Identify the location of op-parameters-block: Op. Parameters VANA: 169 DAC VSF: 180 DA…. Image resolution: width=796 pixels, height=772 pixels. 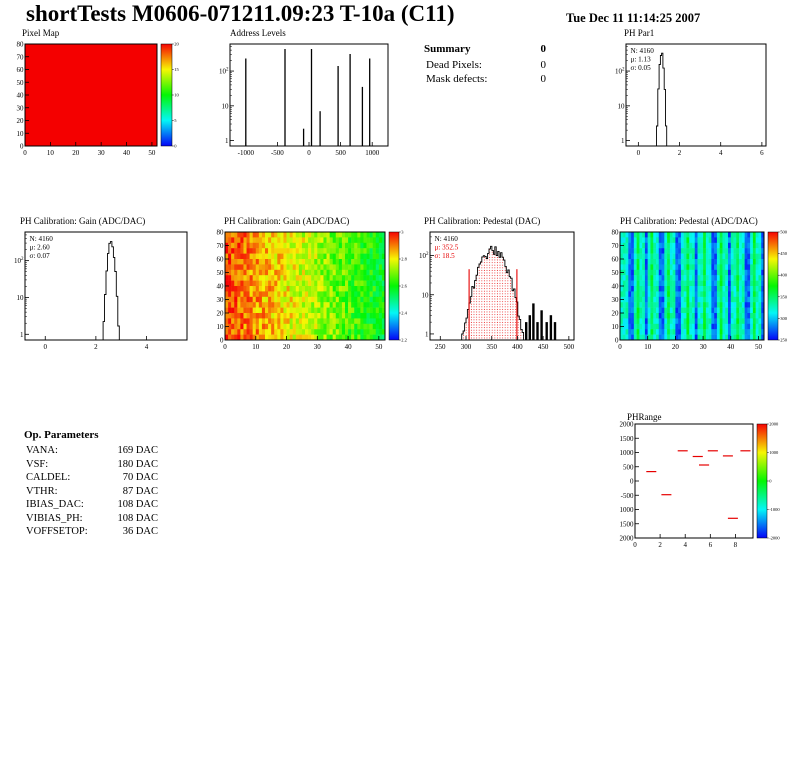
(91, 483).